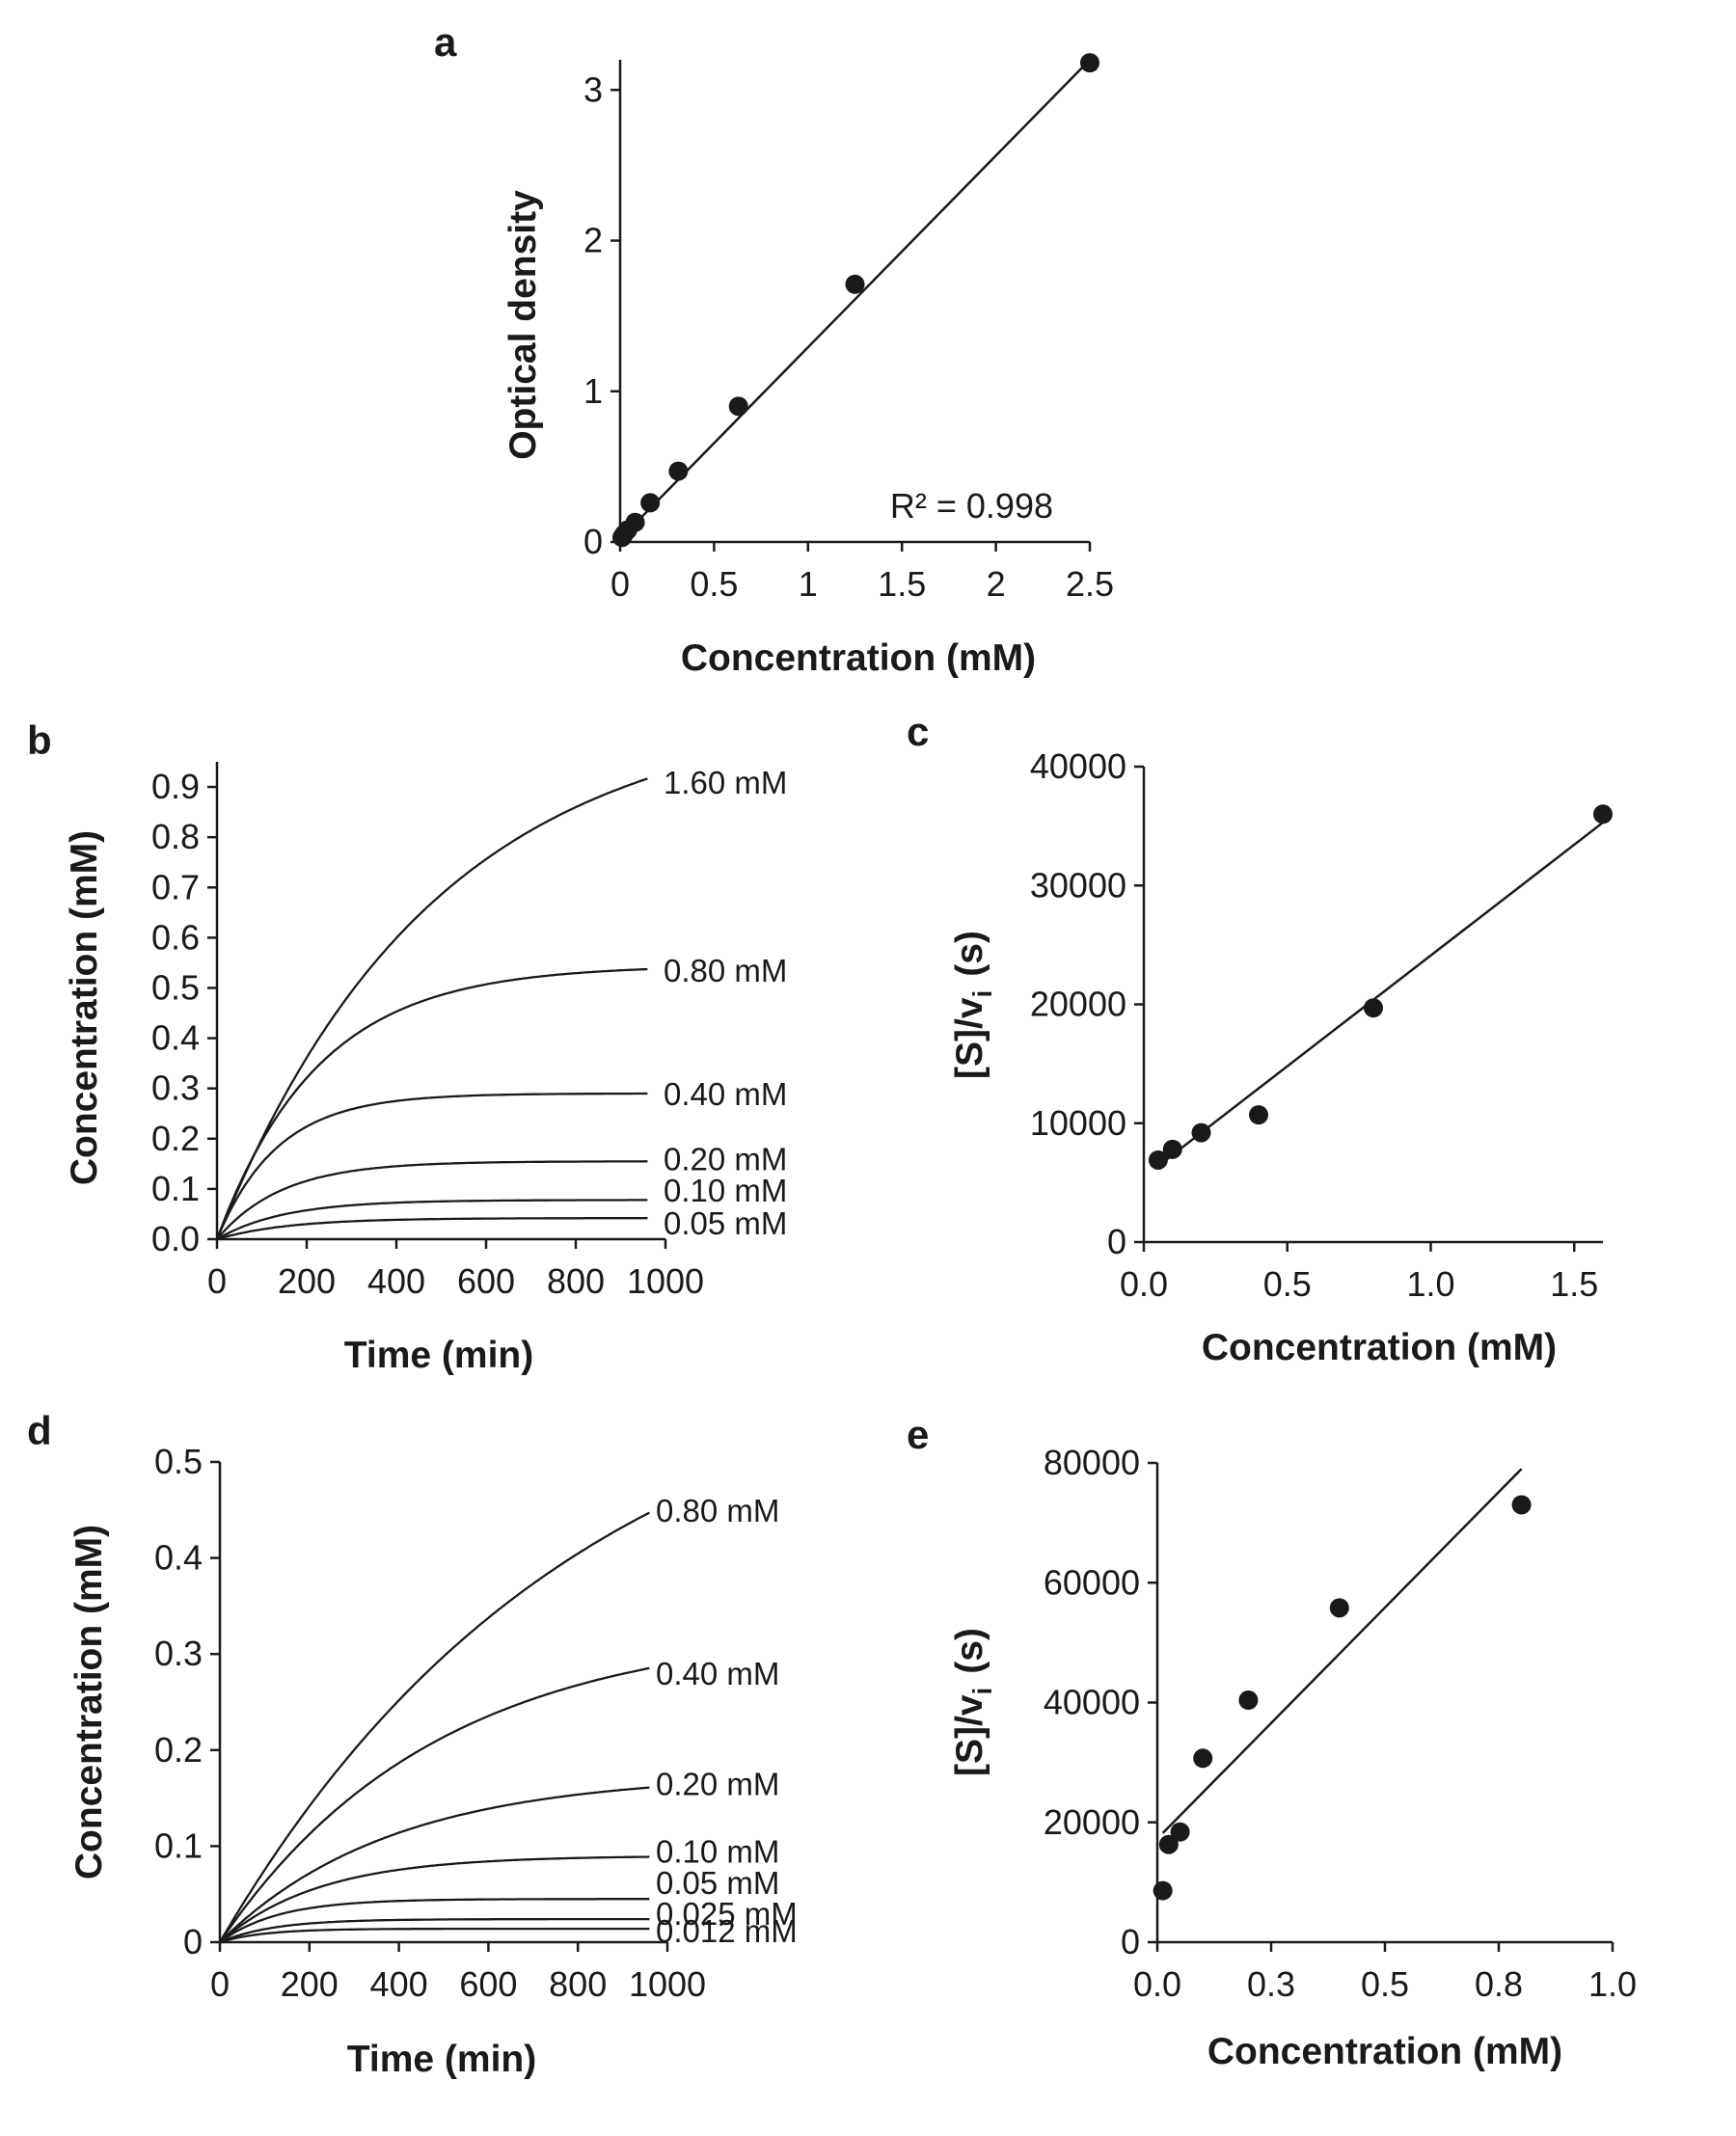 This screenshot has height=2136, width=1736. I want to click on y-tick-label: 60000, so click(1092, 1582).